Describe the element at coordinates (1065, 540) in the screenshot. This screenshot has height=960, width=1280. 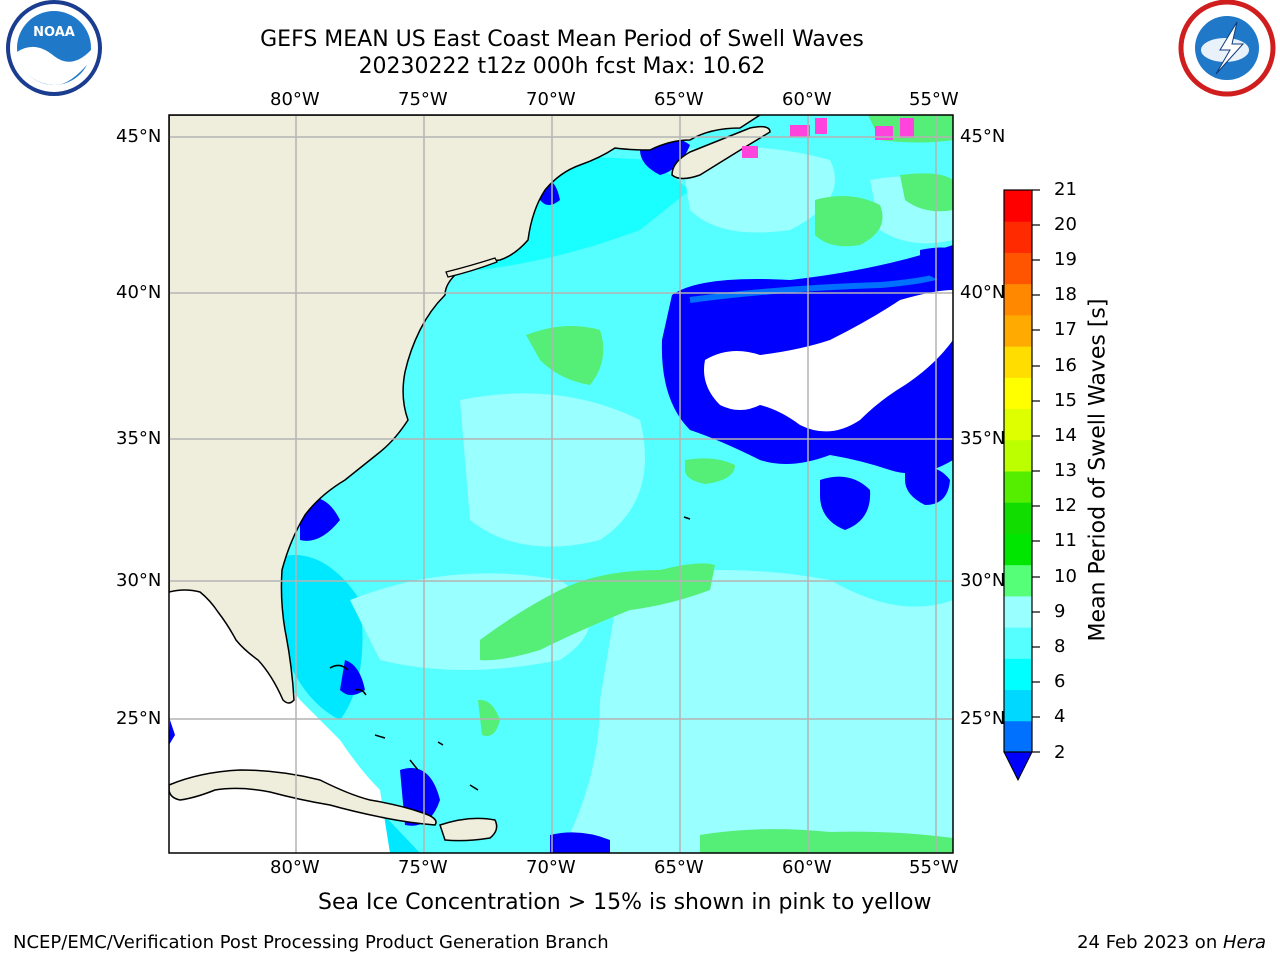
I see `colorbar-tick-11: 11` at that location.